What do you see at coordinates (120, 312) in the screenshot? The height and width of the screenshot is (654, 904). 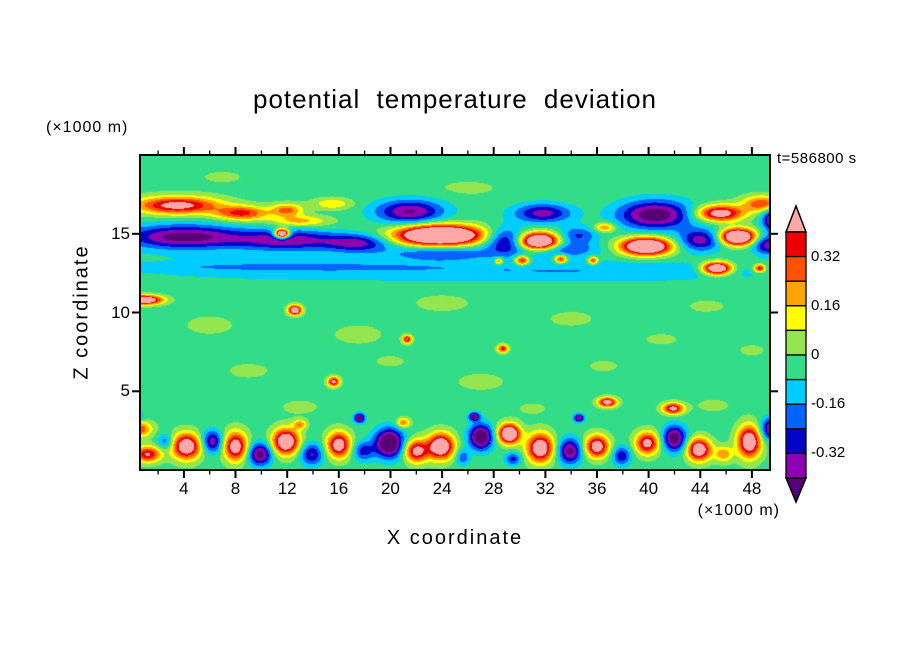 I see `z-axis-tick-label: 10` at bounding box center [120, 312].